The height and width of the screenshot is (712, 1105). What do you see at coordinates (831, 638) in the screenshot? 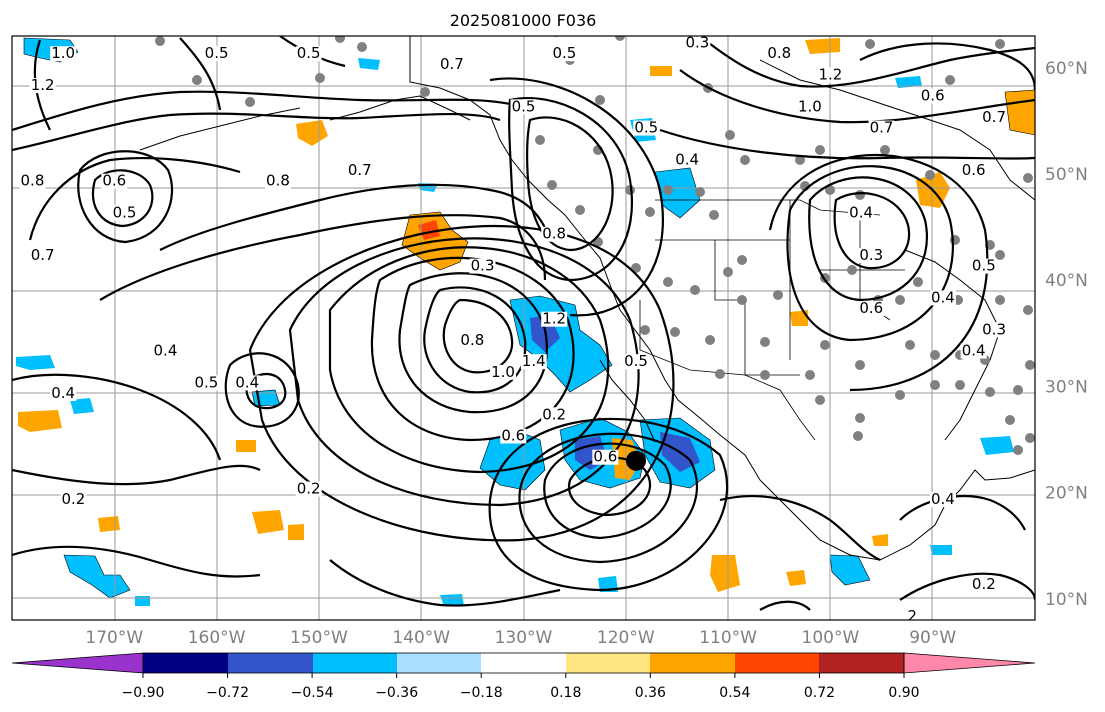
I see `lon-tick-label: 100°W` at bounding box center [831, 638].